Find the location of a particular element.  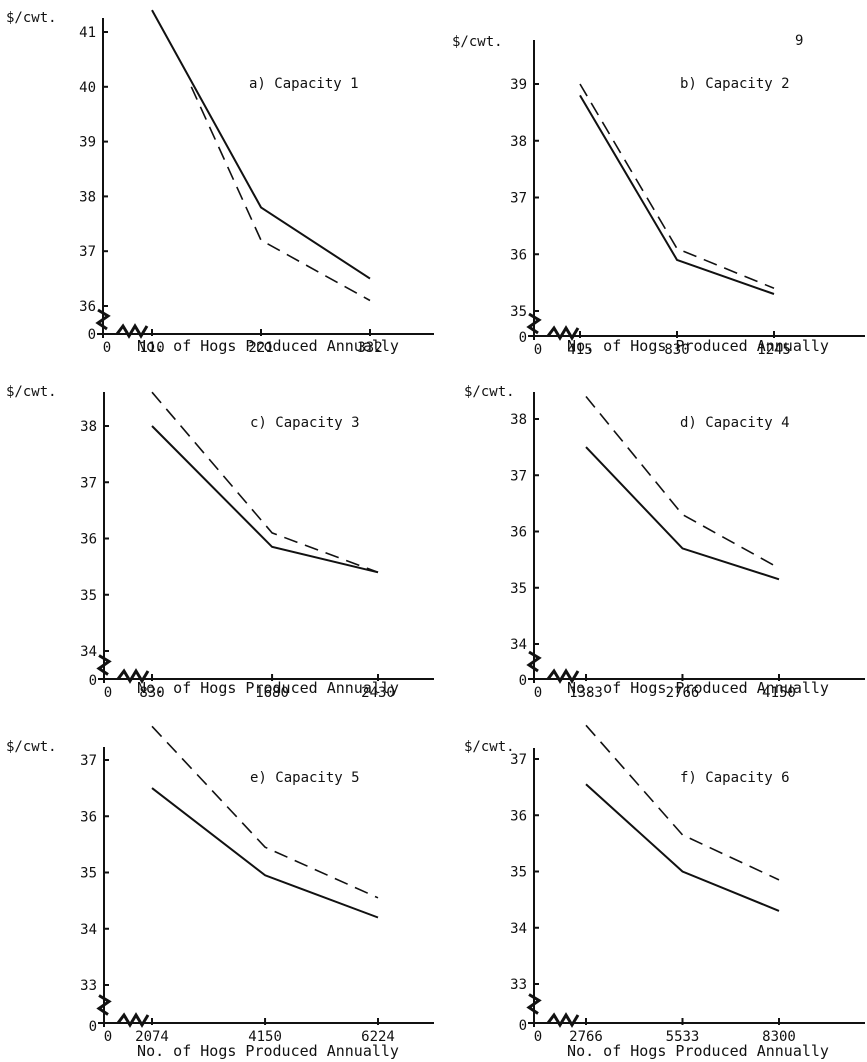

x-tick-label: 8300 is located at coordinates (779, 1037).